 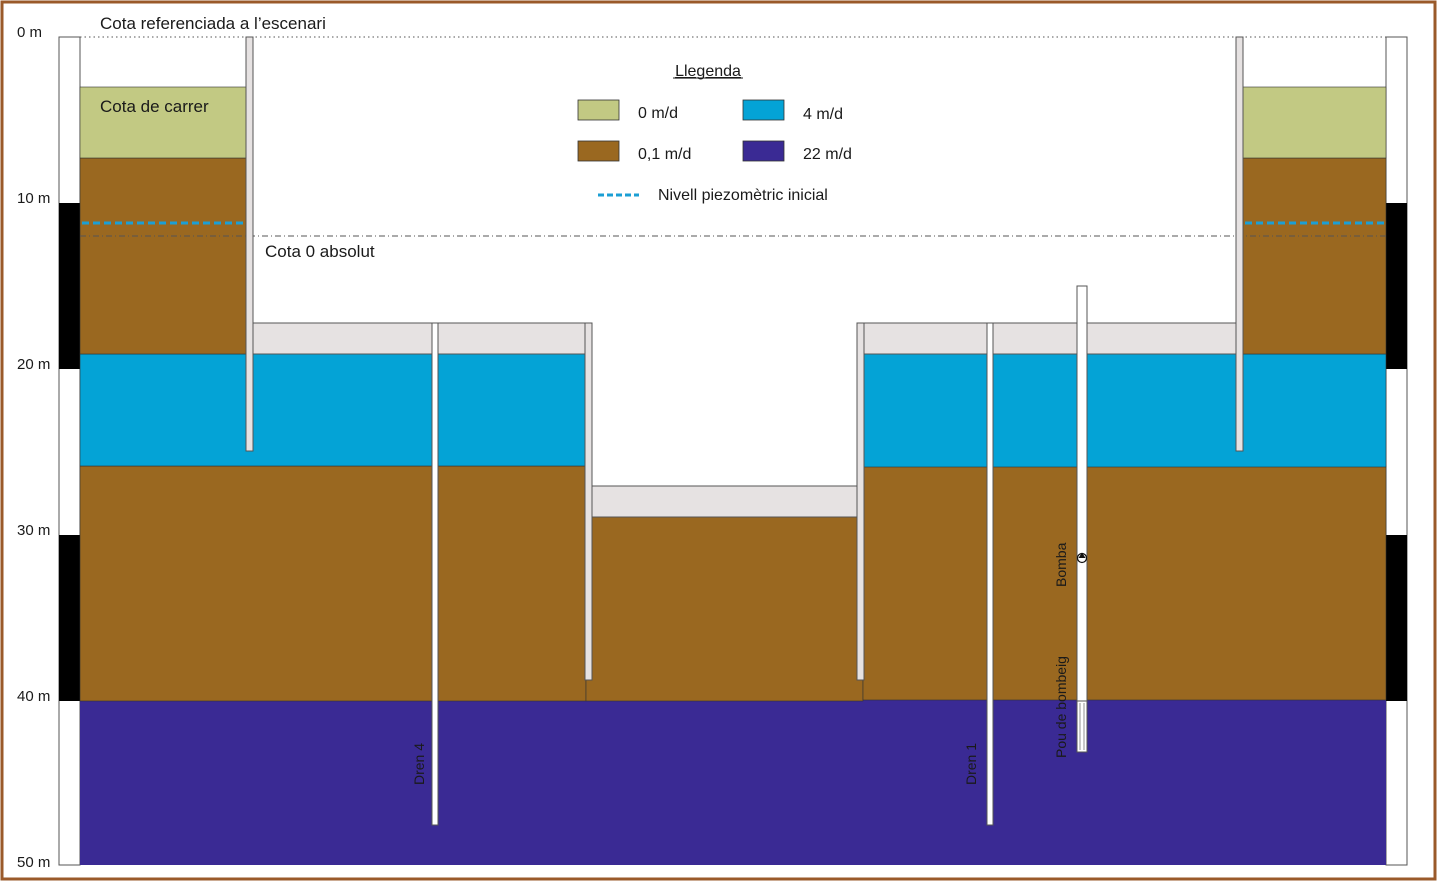 What do you see at coordinates (708, 71) in the screenshot?
I see `legend-title: Llegenda` at bounding box center [708, 71].